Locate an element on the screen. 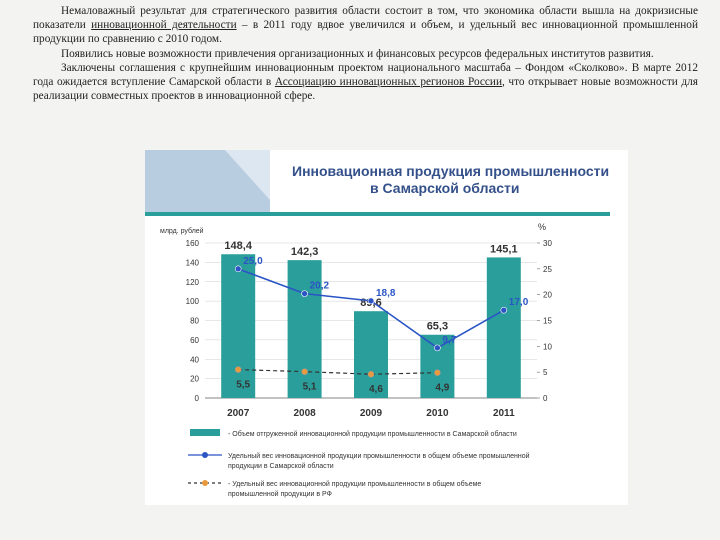  x-tick-label: 2009 is located at coordinates (371, 413).